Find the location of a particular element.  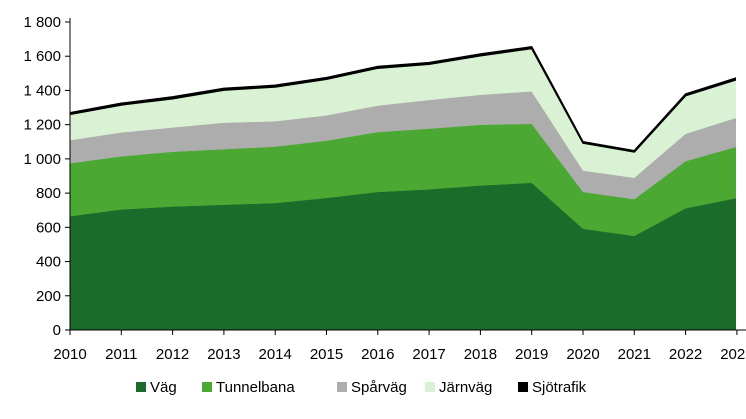

legend-label: Sjötrafik is located at coordinates (559, 387).